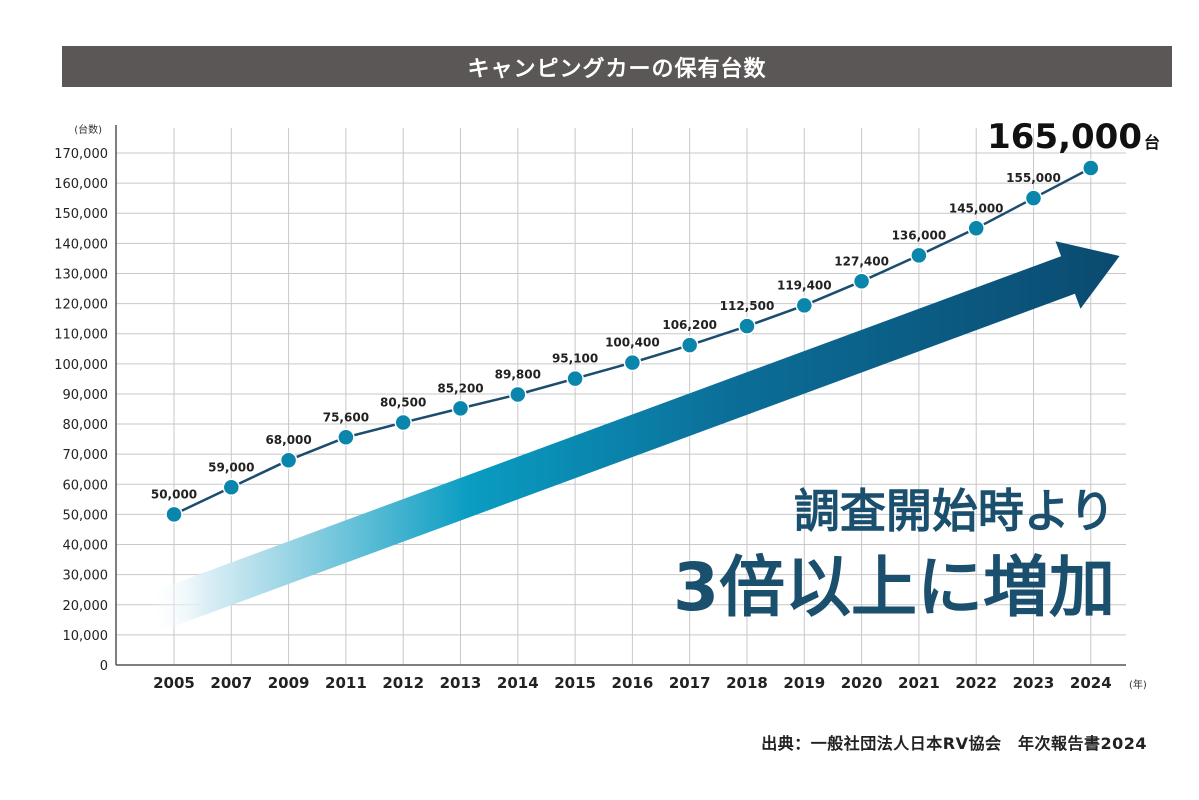 The width and height of the screenshot is (1199, 800). Describe the element at coordinates (954, 511) in the screenshot. I see `annotation-line-1: 調査開始時より` at that location.